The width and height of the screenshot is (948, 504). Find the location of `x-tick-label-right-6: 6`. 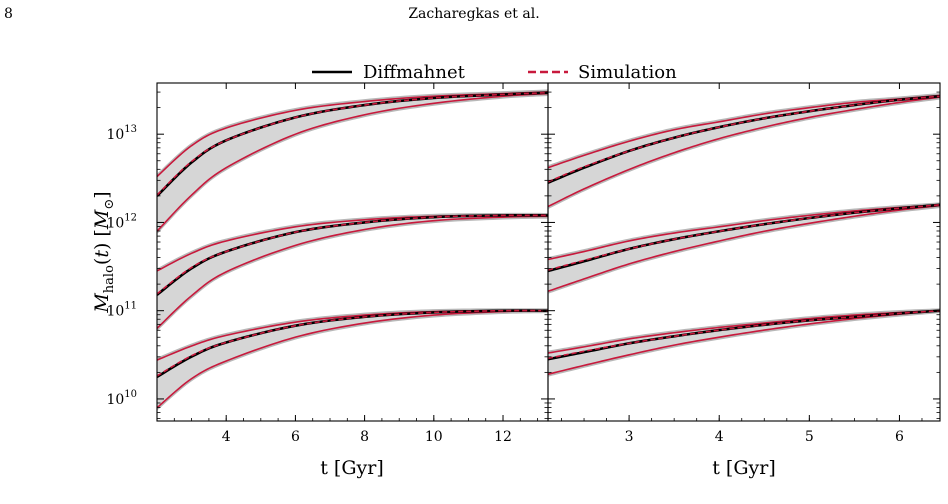

x-tick-label-right-6: 6 is located at coordinates (899, 437).